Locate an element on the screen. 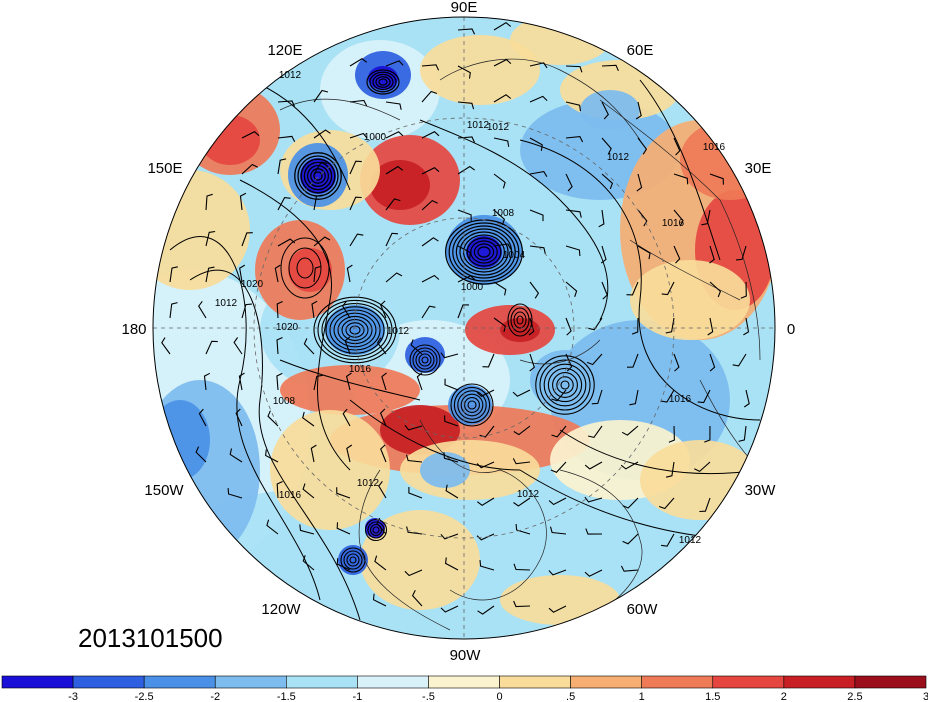  lon-label-60w: 60W is located at coordinates (643, 609).